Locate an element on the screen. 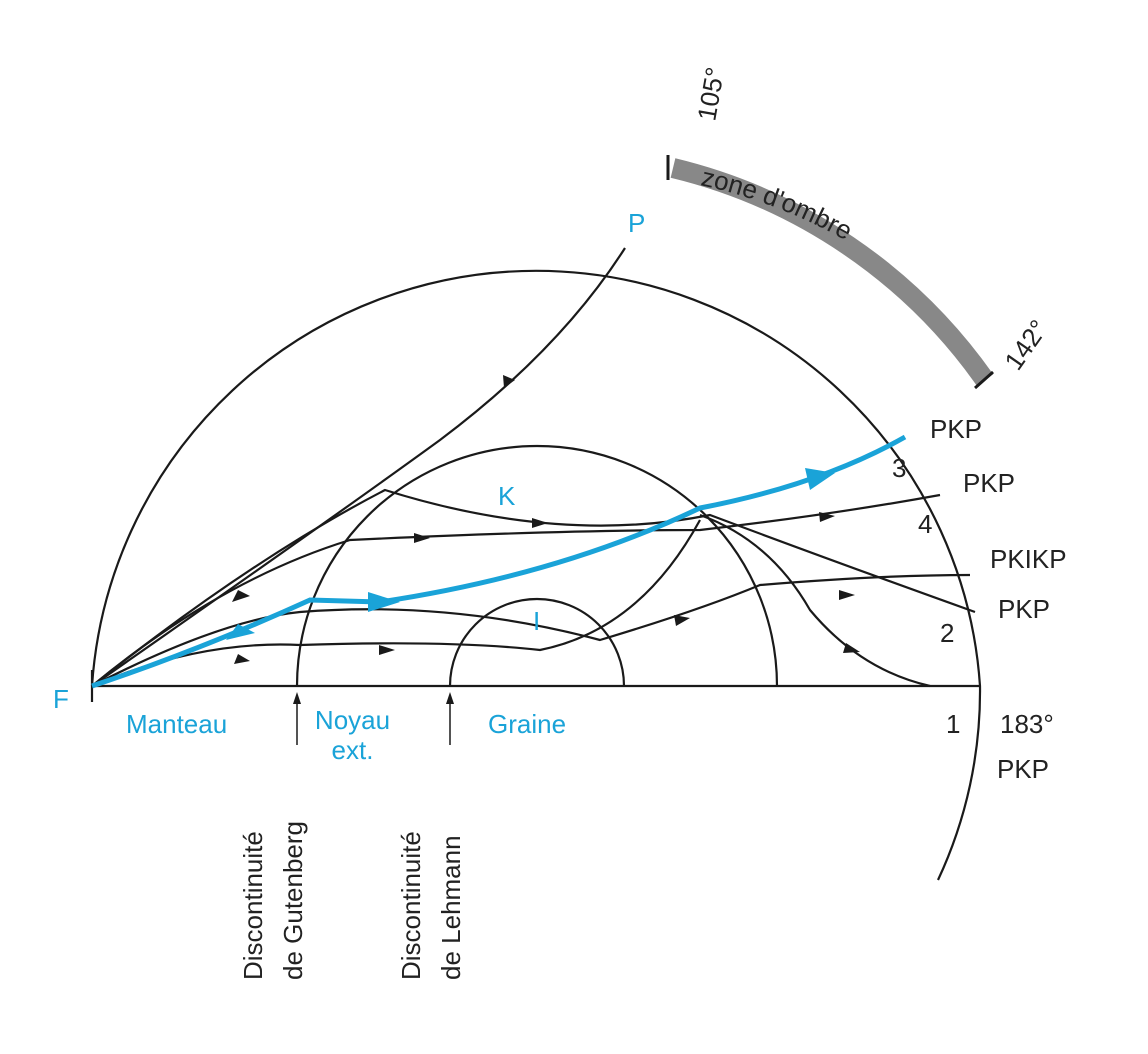  ray-number: 2 is located at coordinates (947, 633).